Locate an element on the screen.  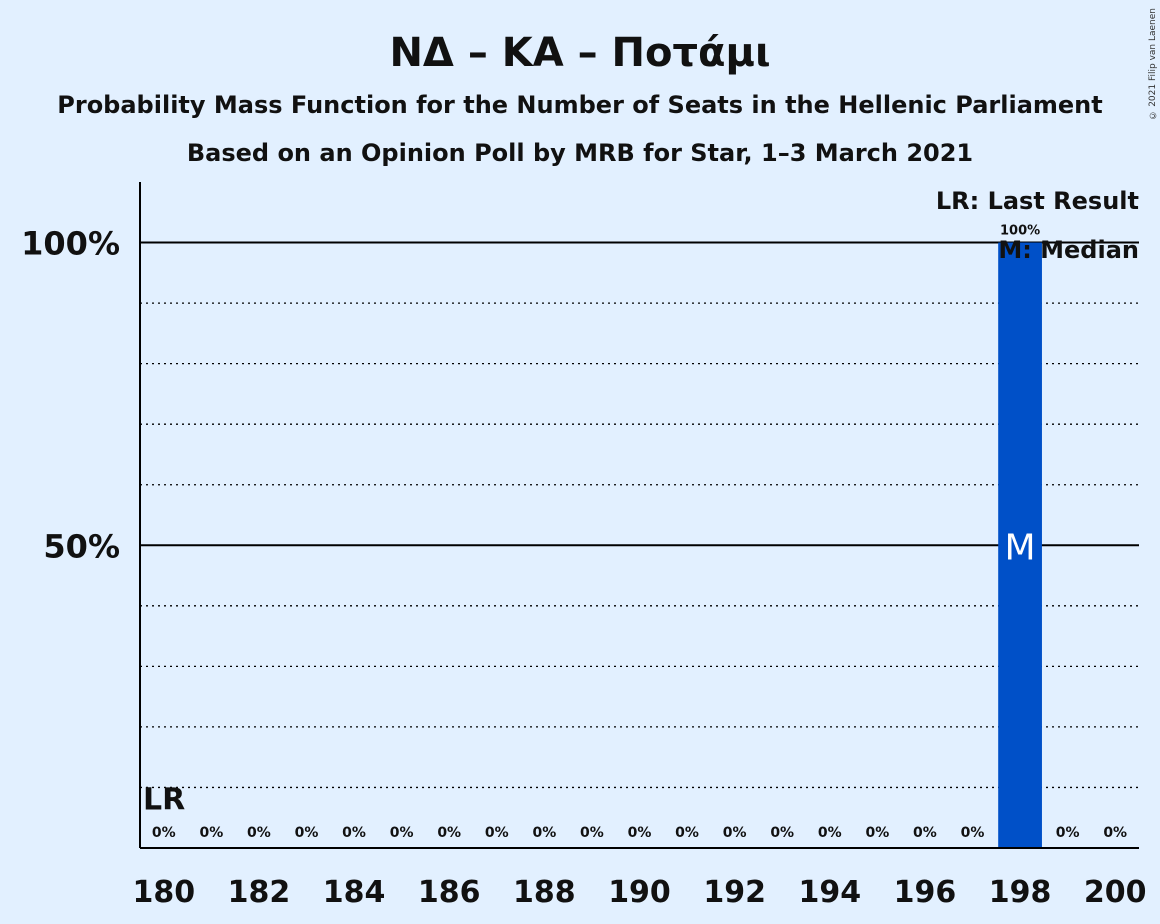
median-marker: M is located at coordinates (1020, 547).